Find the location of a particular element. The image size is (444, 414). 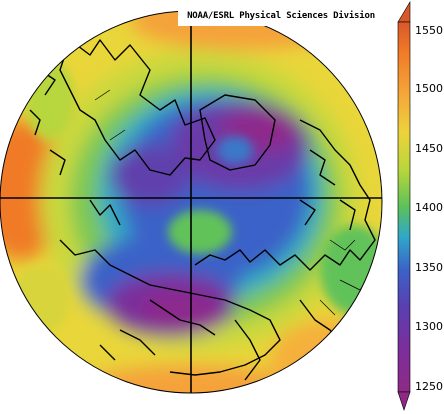

colorbar is located at coordinates (404, 205).